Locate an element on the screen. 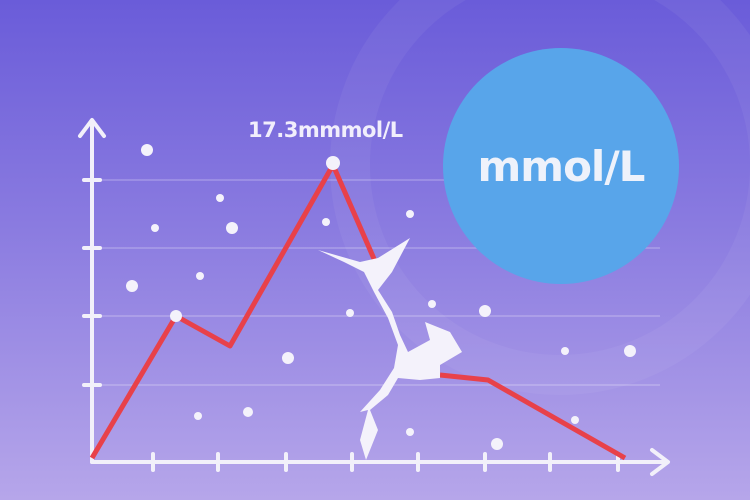 This screenshot has height=500, width=750. data-point is located at coordinates (176, 316).